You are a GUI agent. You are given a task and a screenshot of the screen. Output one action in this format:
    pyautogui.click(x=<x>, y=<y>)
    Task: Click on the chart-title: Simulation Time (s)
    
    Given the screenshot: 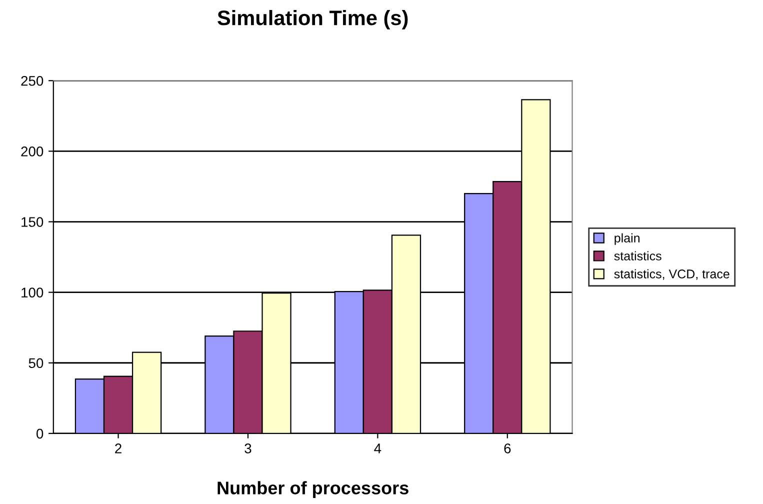 What is the action you would take?
    pyautogui.click(x=313, y=20)
    